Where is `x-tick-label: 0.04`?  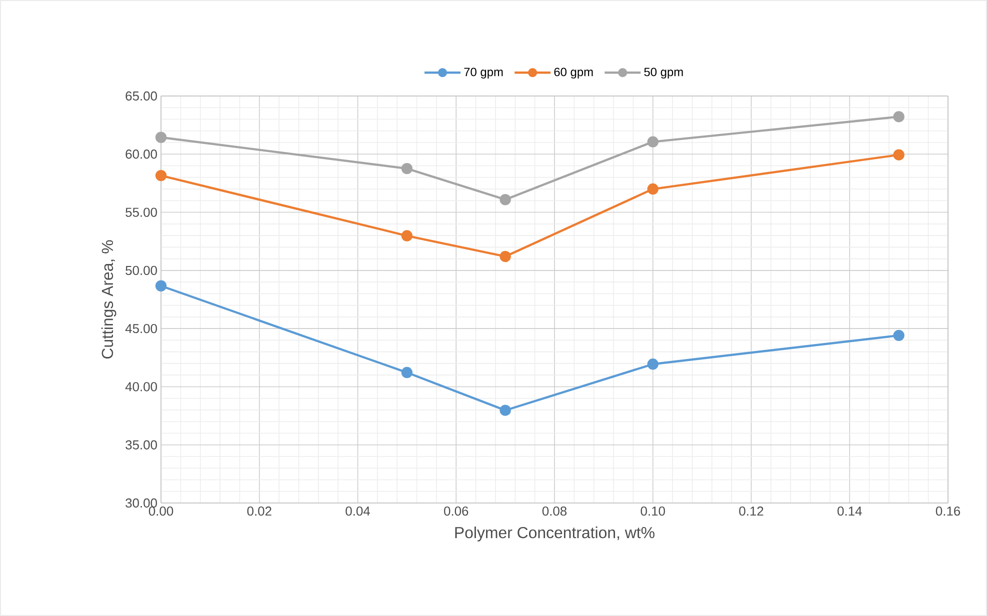 x-tick-label: 0.04 is located at coordinates (358, 511).